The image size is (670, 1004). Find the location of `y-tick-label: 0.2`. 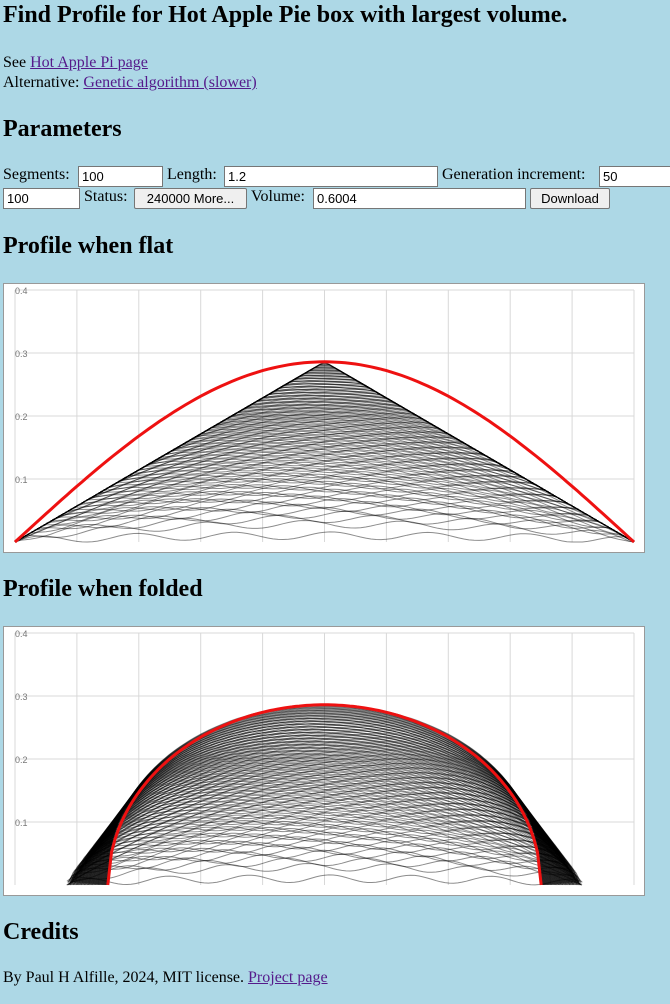

y-tick-label: 0.2 is located at coordinates (21, 760).